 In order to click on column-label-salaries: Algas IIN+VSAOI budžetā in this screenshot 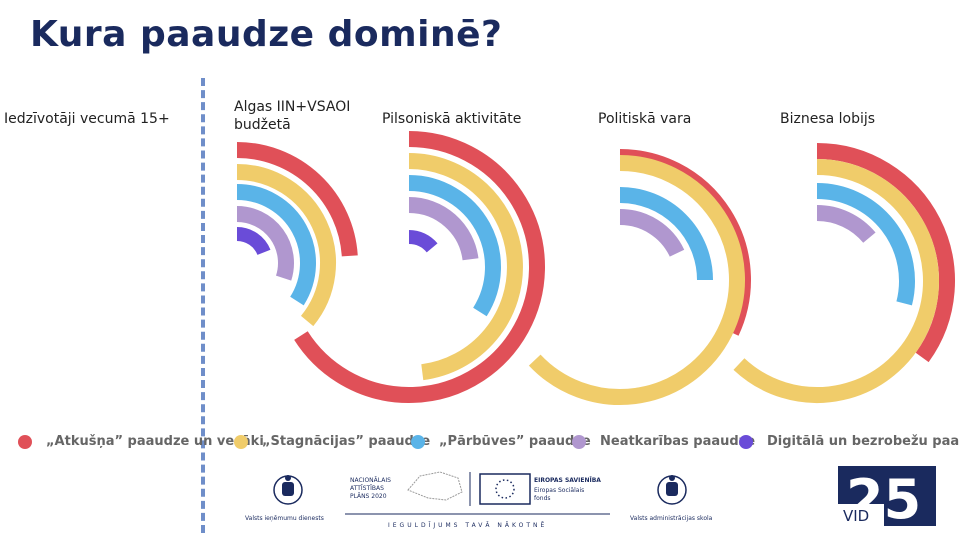, I will do `click(292, 116)`.